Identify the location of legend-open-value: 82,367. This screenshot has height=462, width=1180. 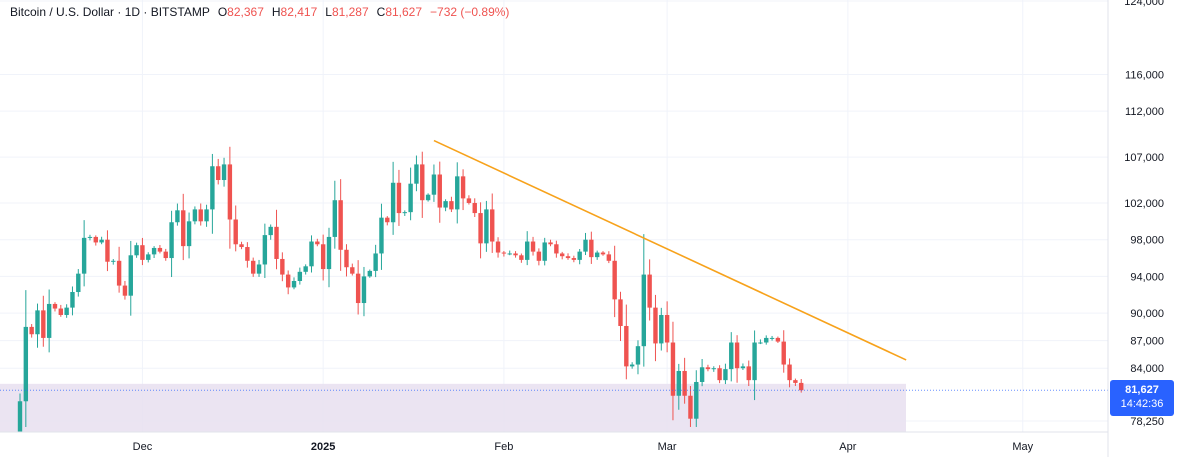
(245, 12).